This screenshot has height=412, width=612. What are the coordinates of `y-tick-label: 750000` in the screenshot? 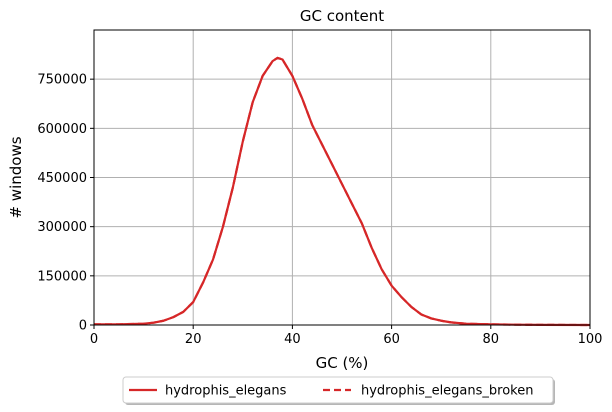 It's located at (62, 80).